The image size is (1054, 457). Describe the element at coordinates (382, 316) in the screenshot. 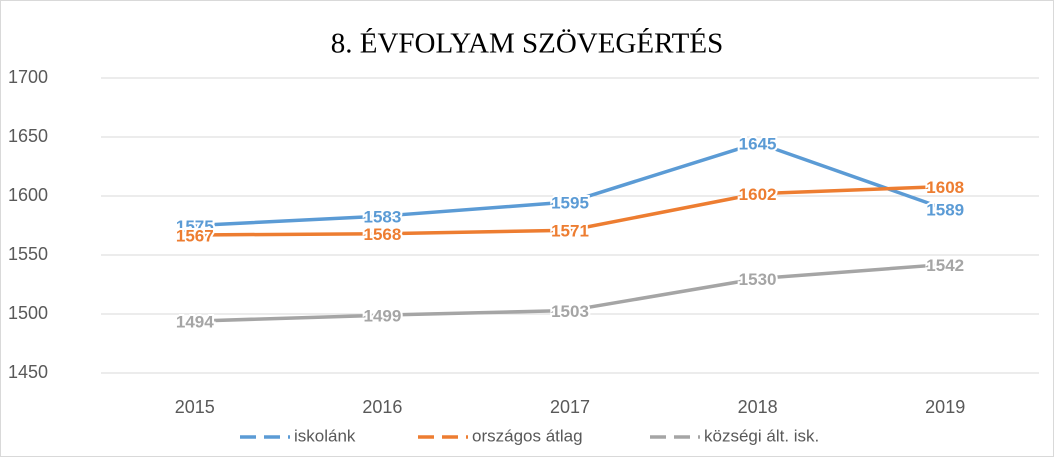

I see `data-label: 1499` at that location.